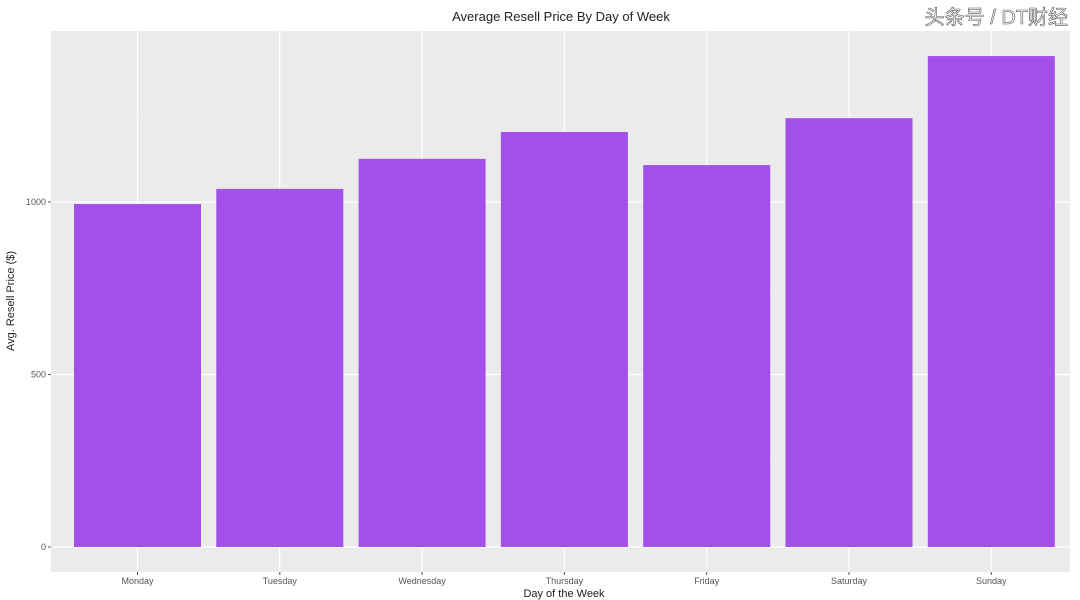  Describe the element at coordinates (280, 581) in the screenshot. I see `x-tick-label: Tuesday` at that location.